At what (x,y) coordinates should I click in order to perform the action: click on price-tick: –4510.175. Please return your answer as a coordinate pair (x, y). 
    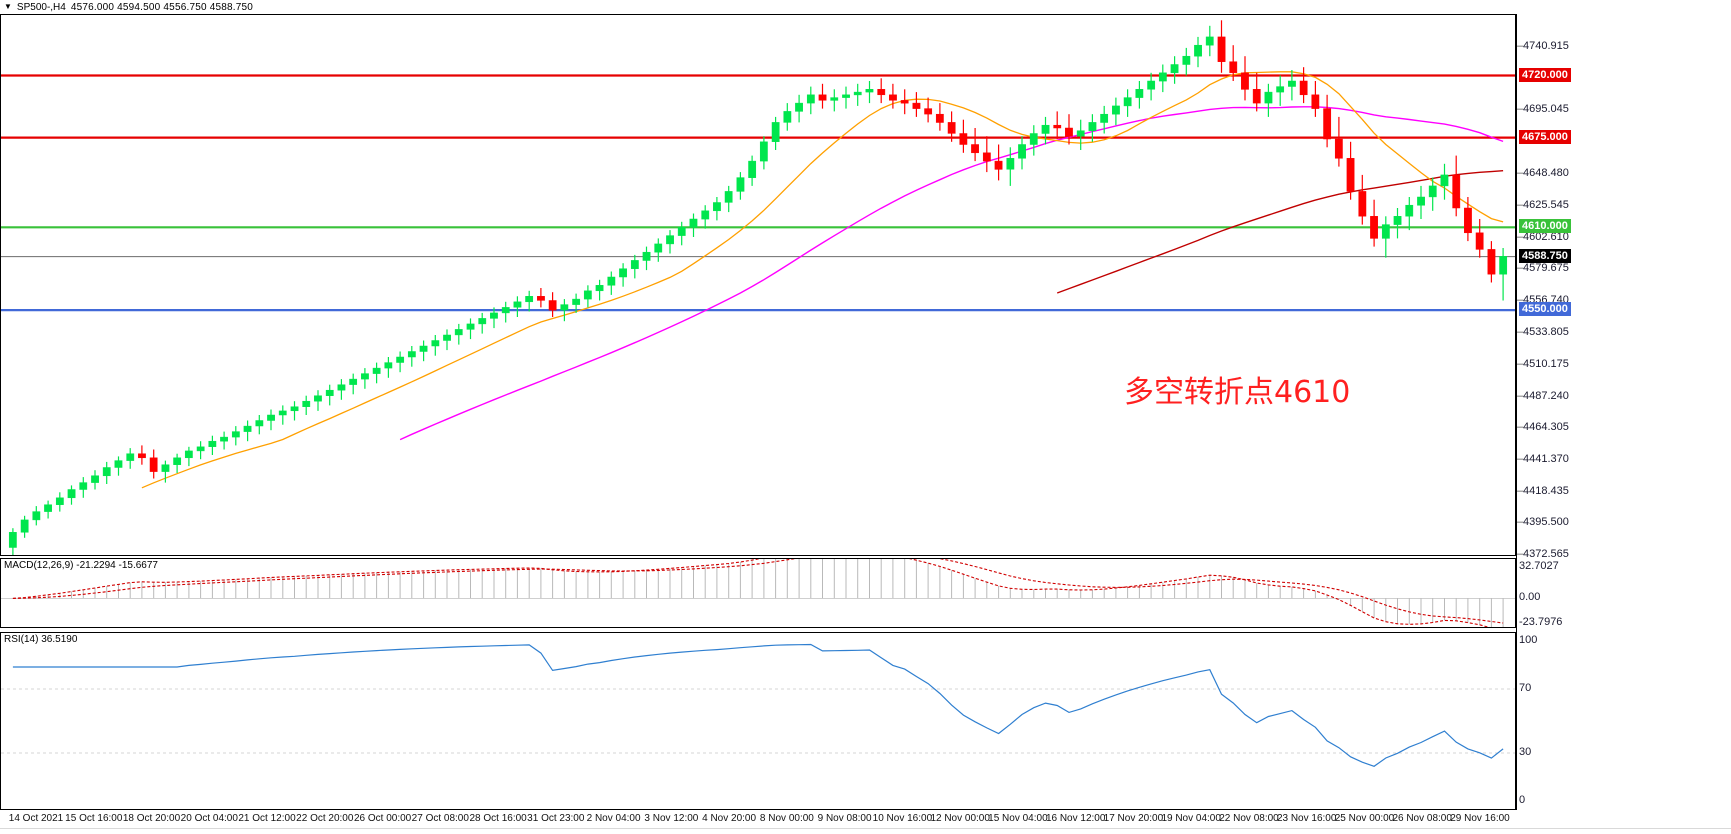
    Looking at the image, I should click on (1543, 364).